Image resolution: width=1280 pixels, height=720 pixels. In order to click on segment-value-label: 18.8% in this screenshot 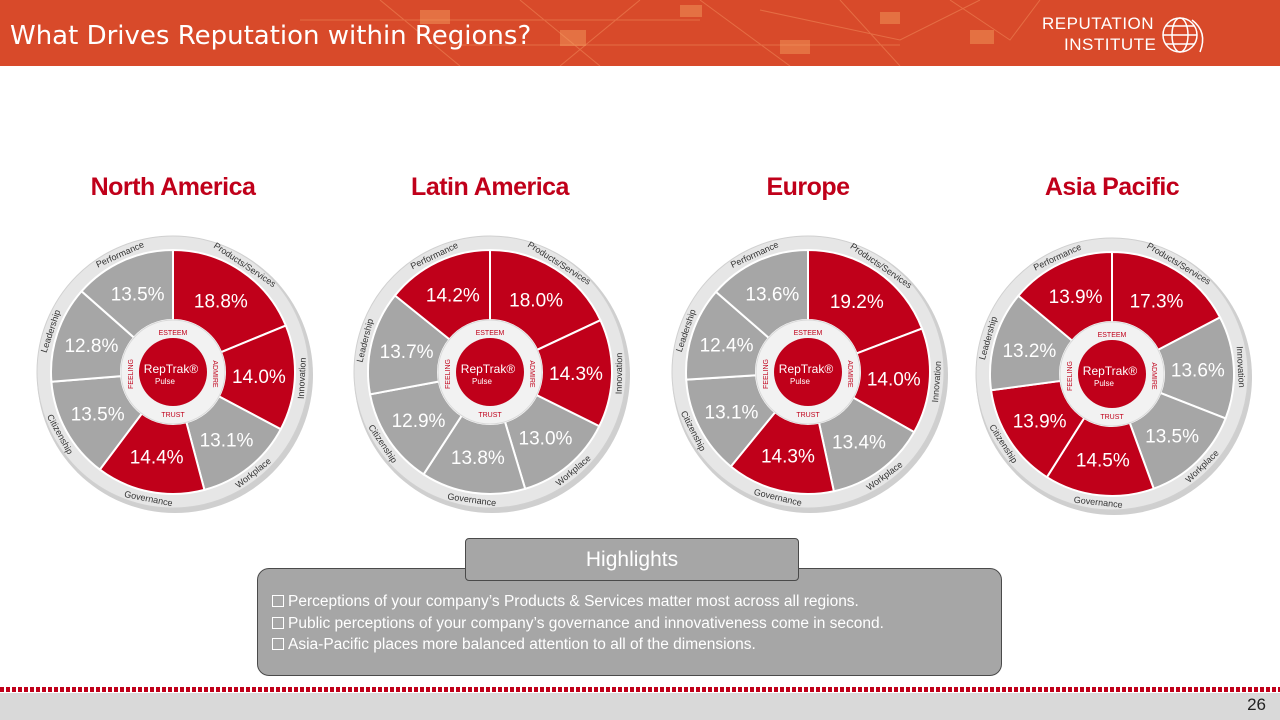, I will do `click(221, 302)`.